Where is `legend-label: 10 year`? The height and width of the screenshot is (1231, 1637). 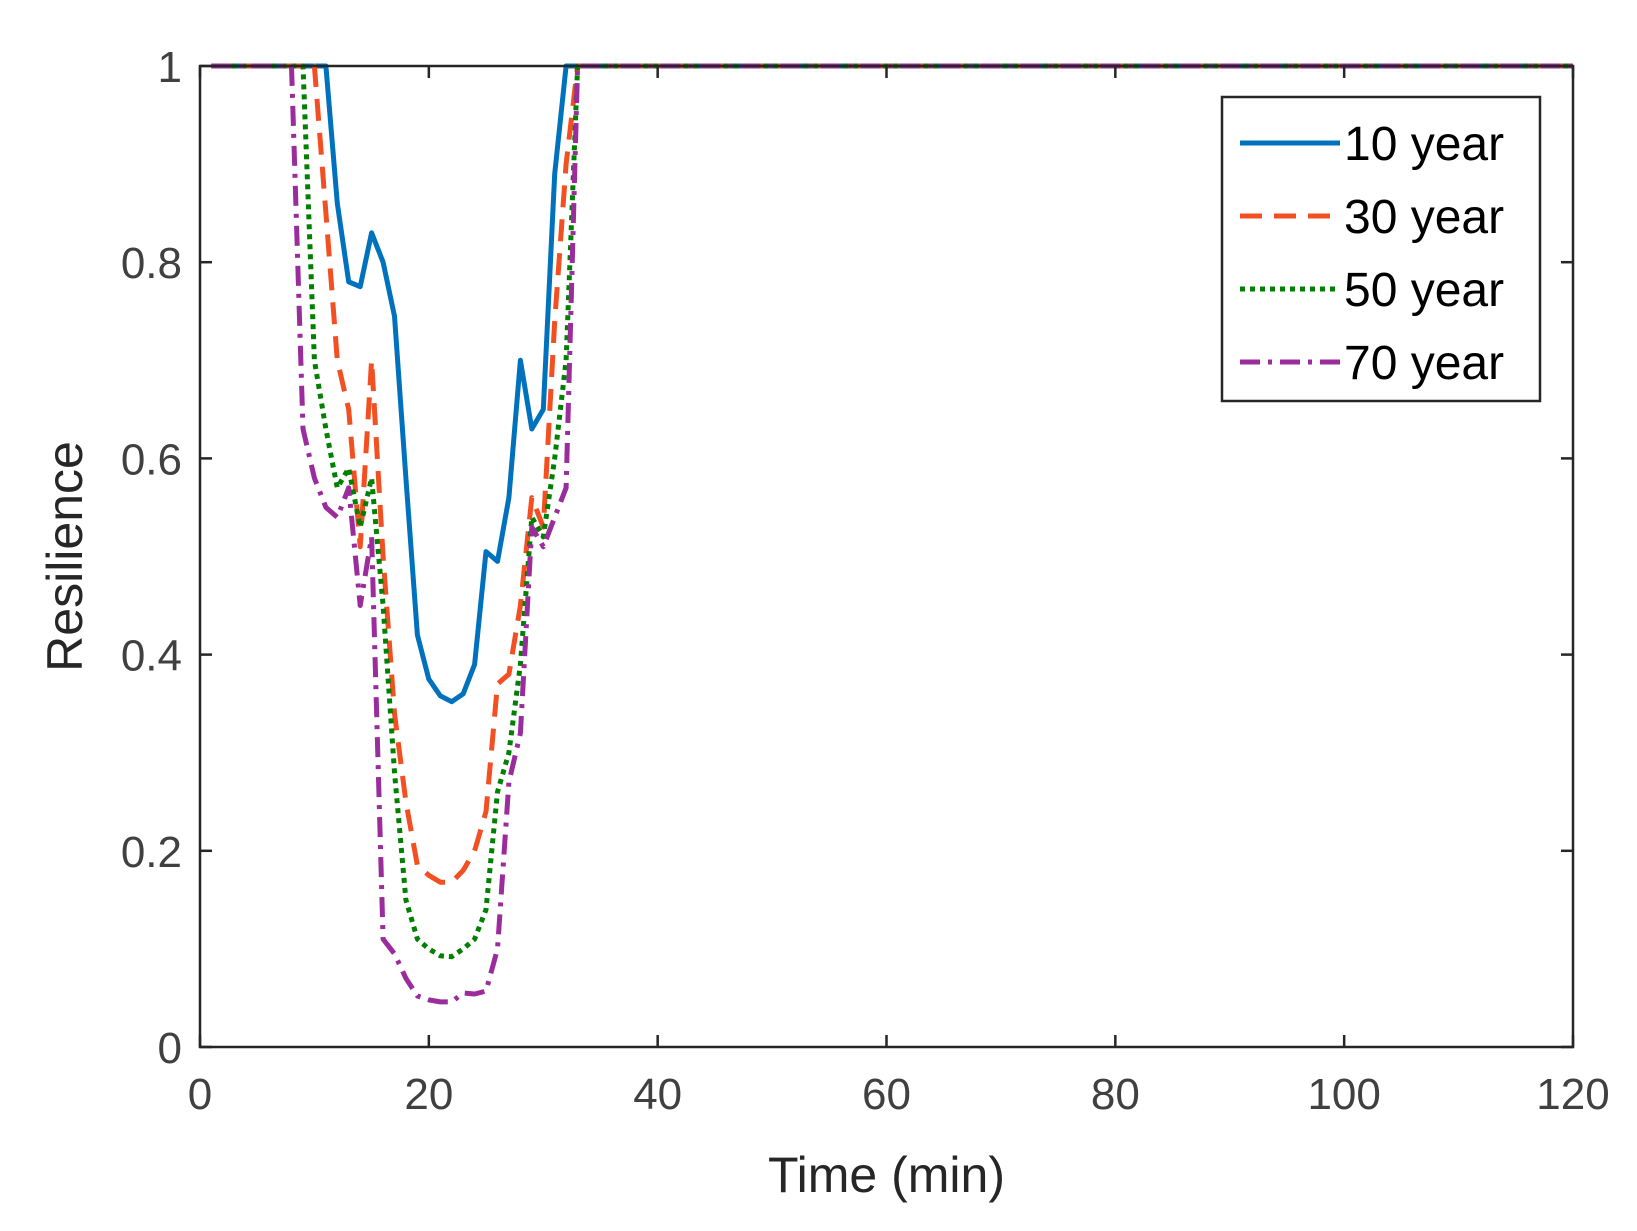
legend-label: 10 year is located at coordinates (1424, 144).